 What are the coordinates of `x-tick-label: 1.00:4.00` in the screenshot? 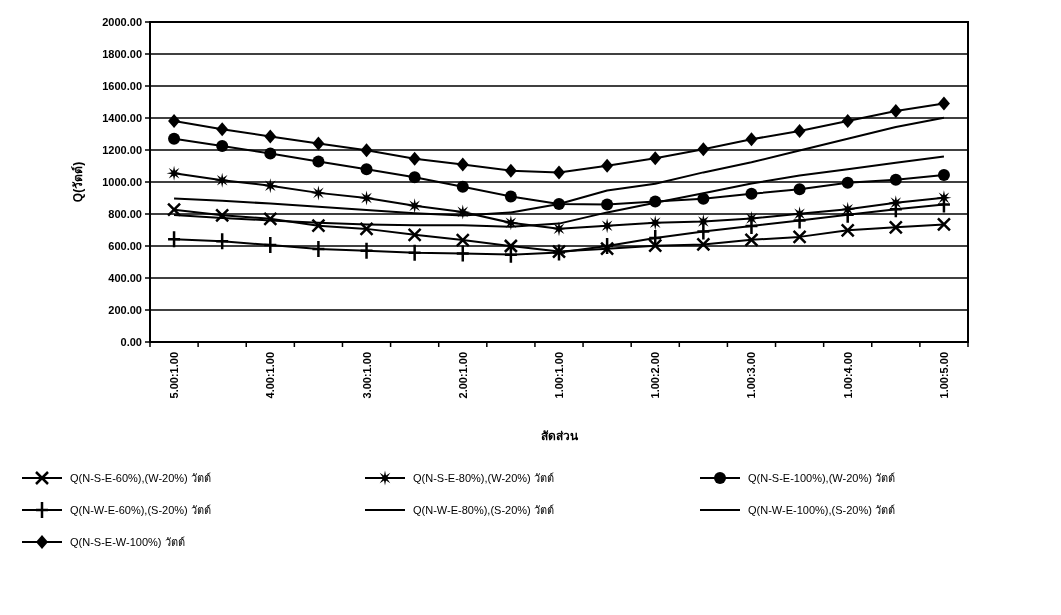 It's located at (847, 375).